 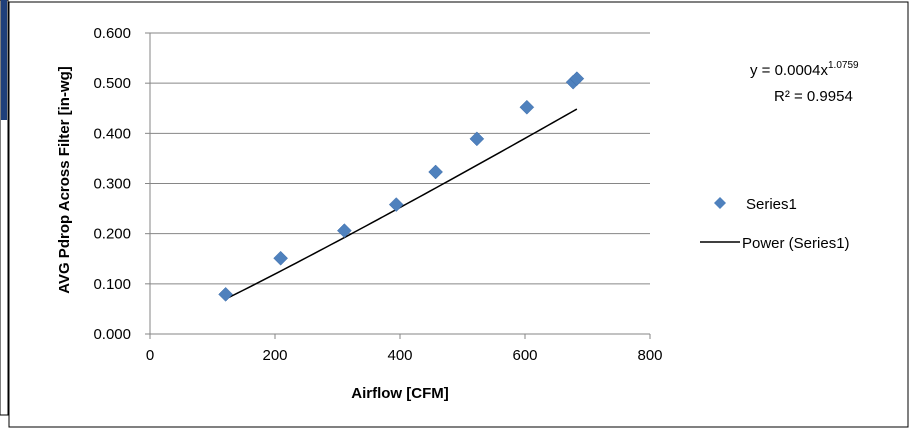 I want to click on y-tick-label: 0.300, so click(x=112, y=184).